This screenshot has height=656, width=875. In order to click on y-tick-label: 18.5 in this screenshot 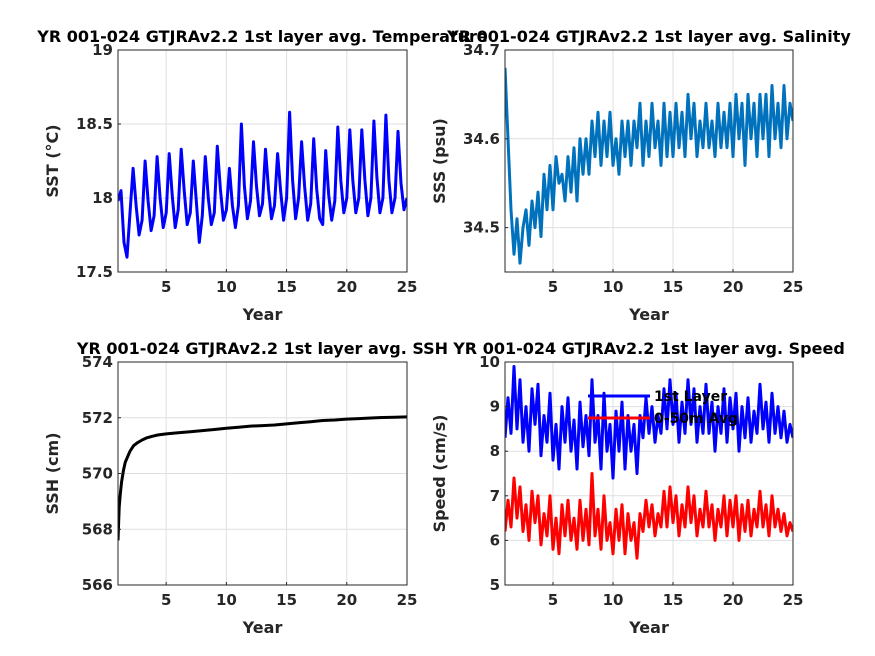, I will do `click(94, 124)`.